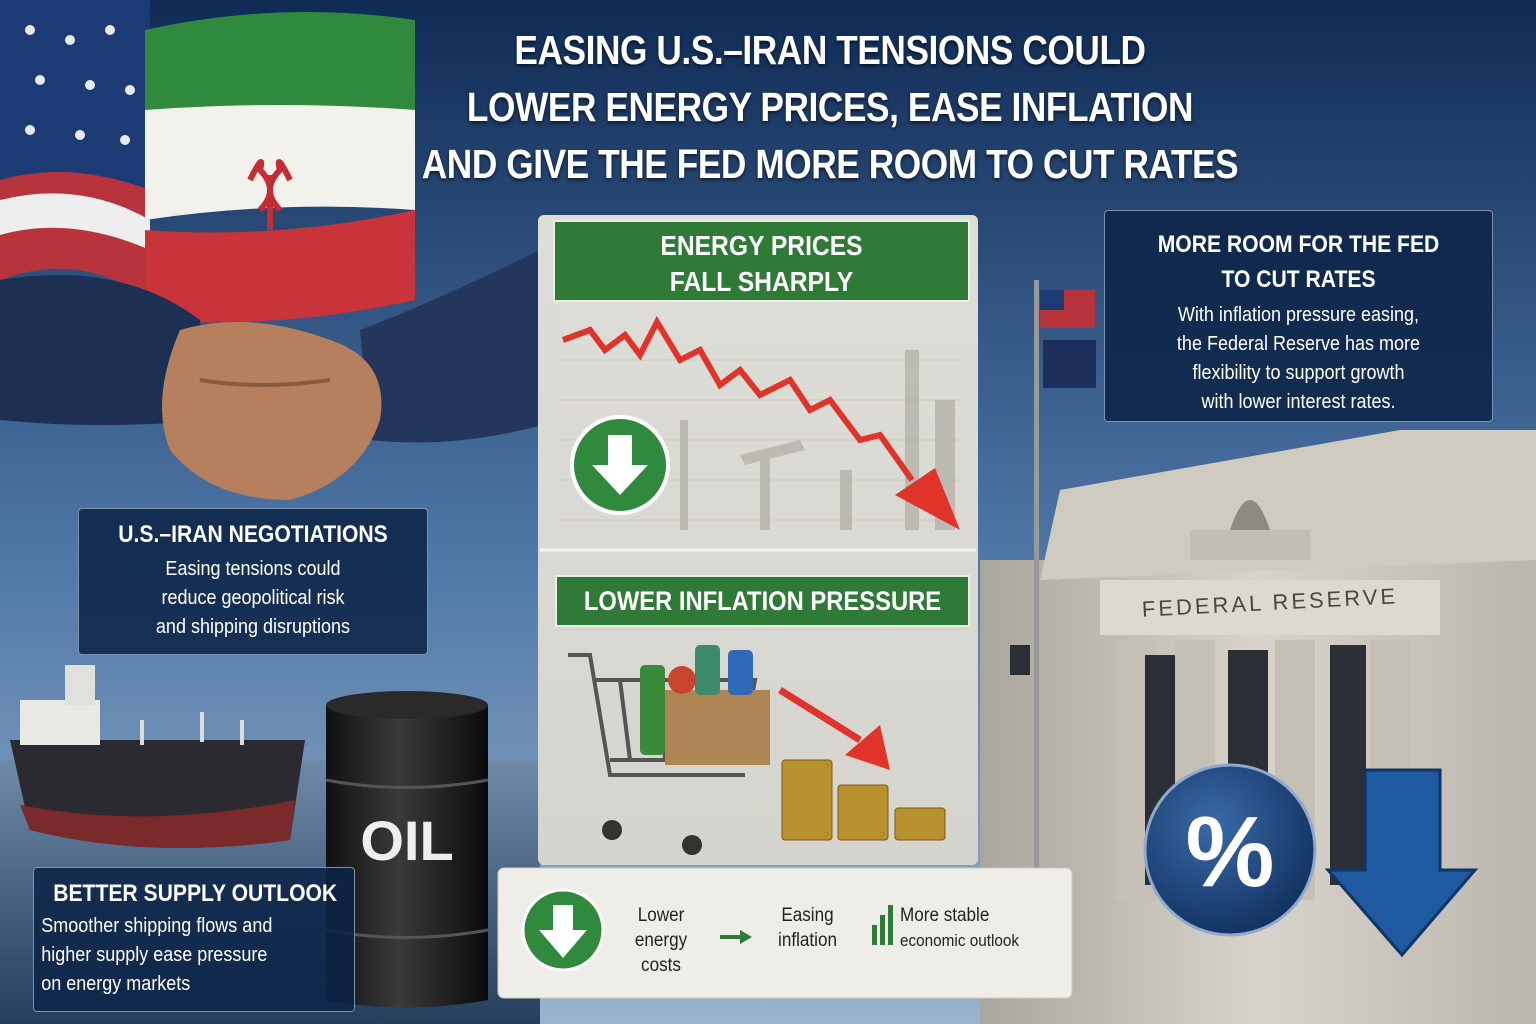 This screenshot has width=1536, height=1024. I want to click on body-line: higher supply ease pressure, so click(154, 955).